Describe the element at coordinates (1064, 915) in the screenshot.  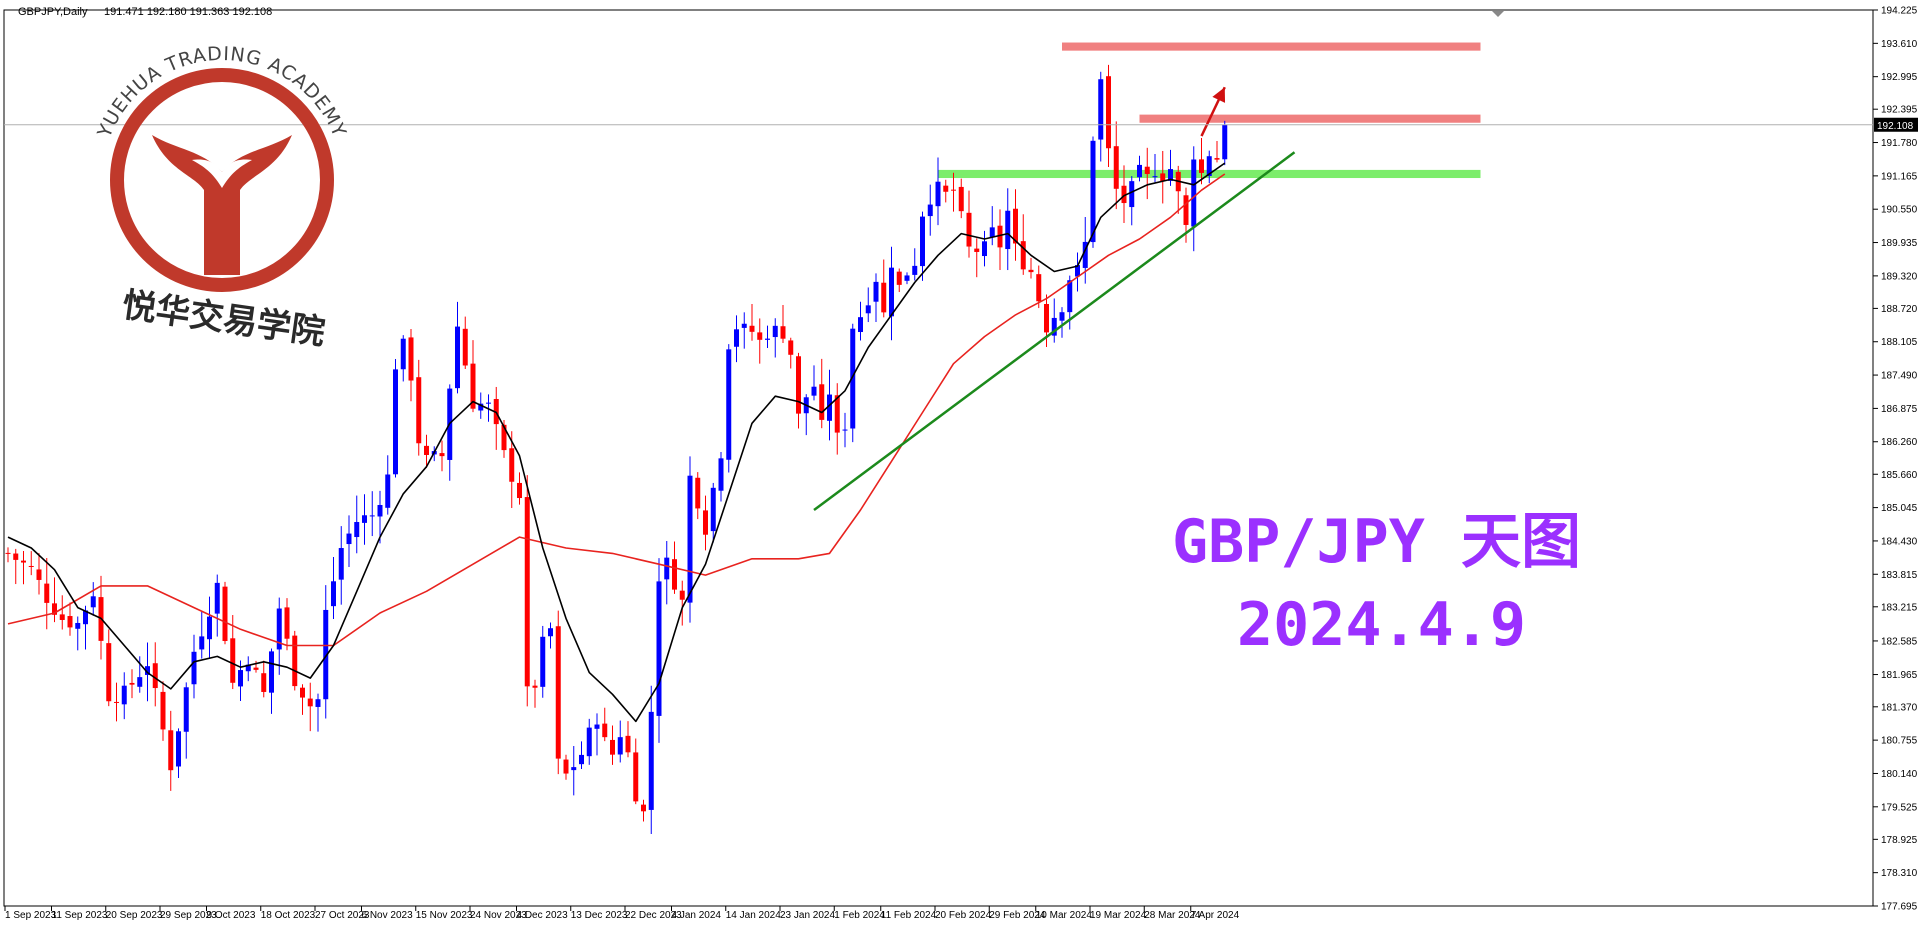
I see `x-tick-label: 10 Mar 2024` at that location.